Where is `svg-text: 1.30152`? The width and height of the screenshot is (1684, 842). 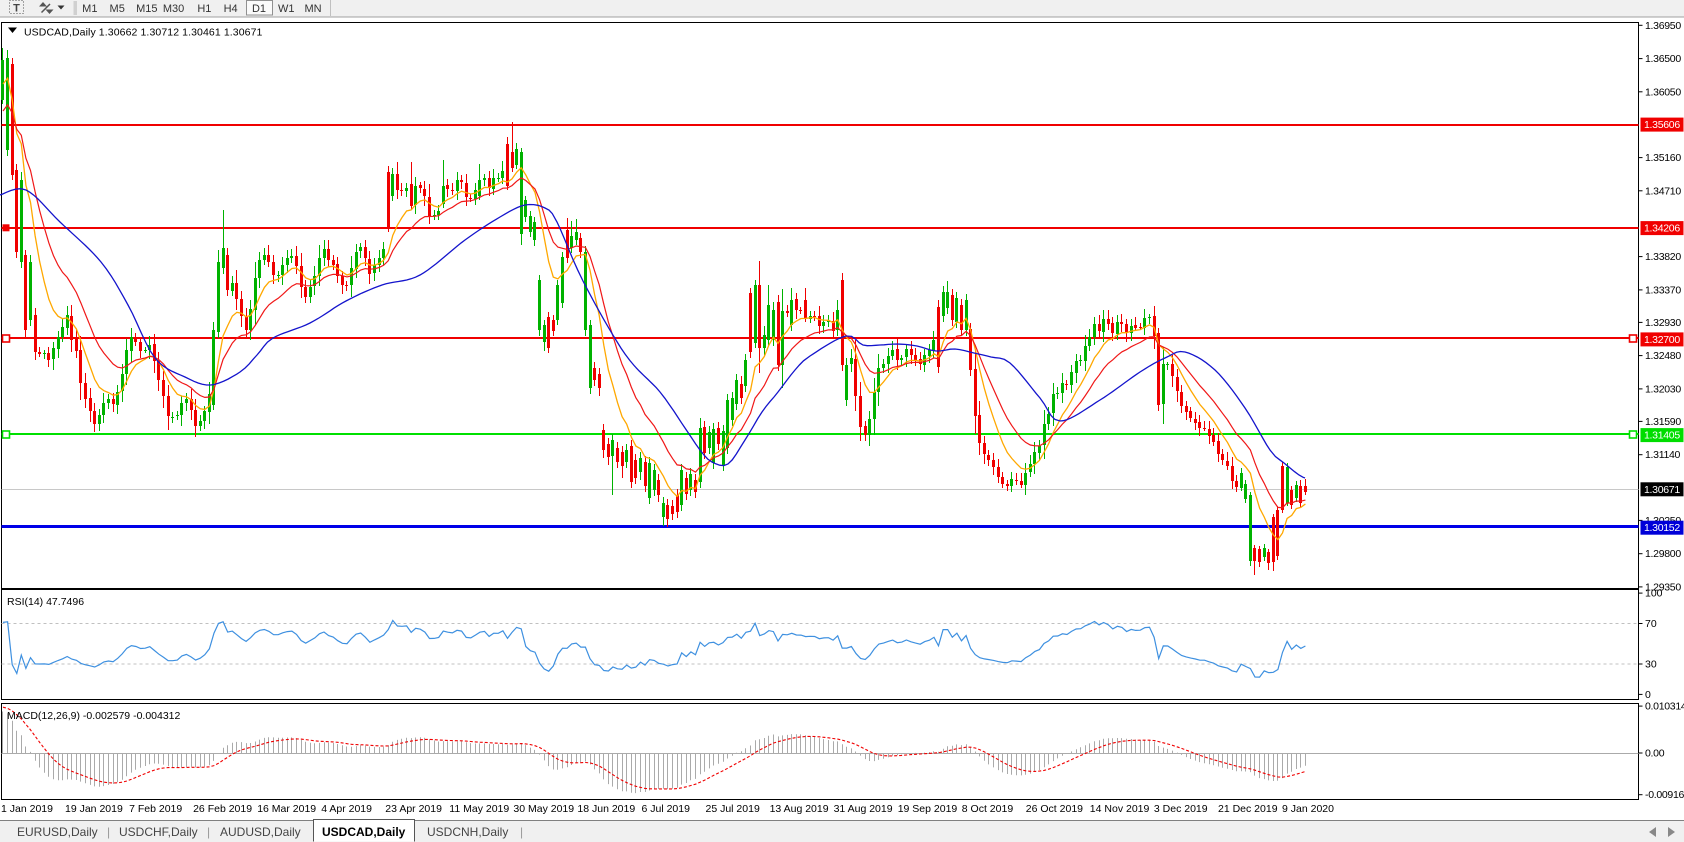
svg-text: 1.30152 is located at coordinates (1662, 528).